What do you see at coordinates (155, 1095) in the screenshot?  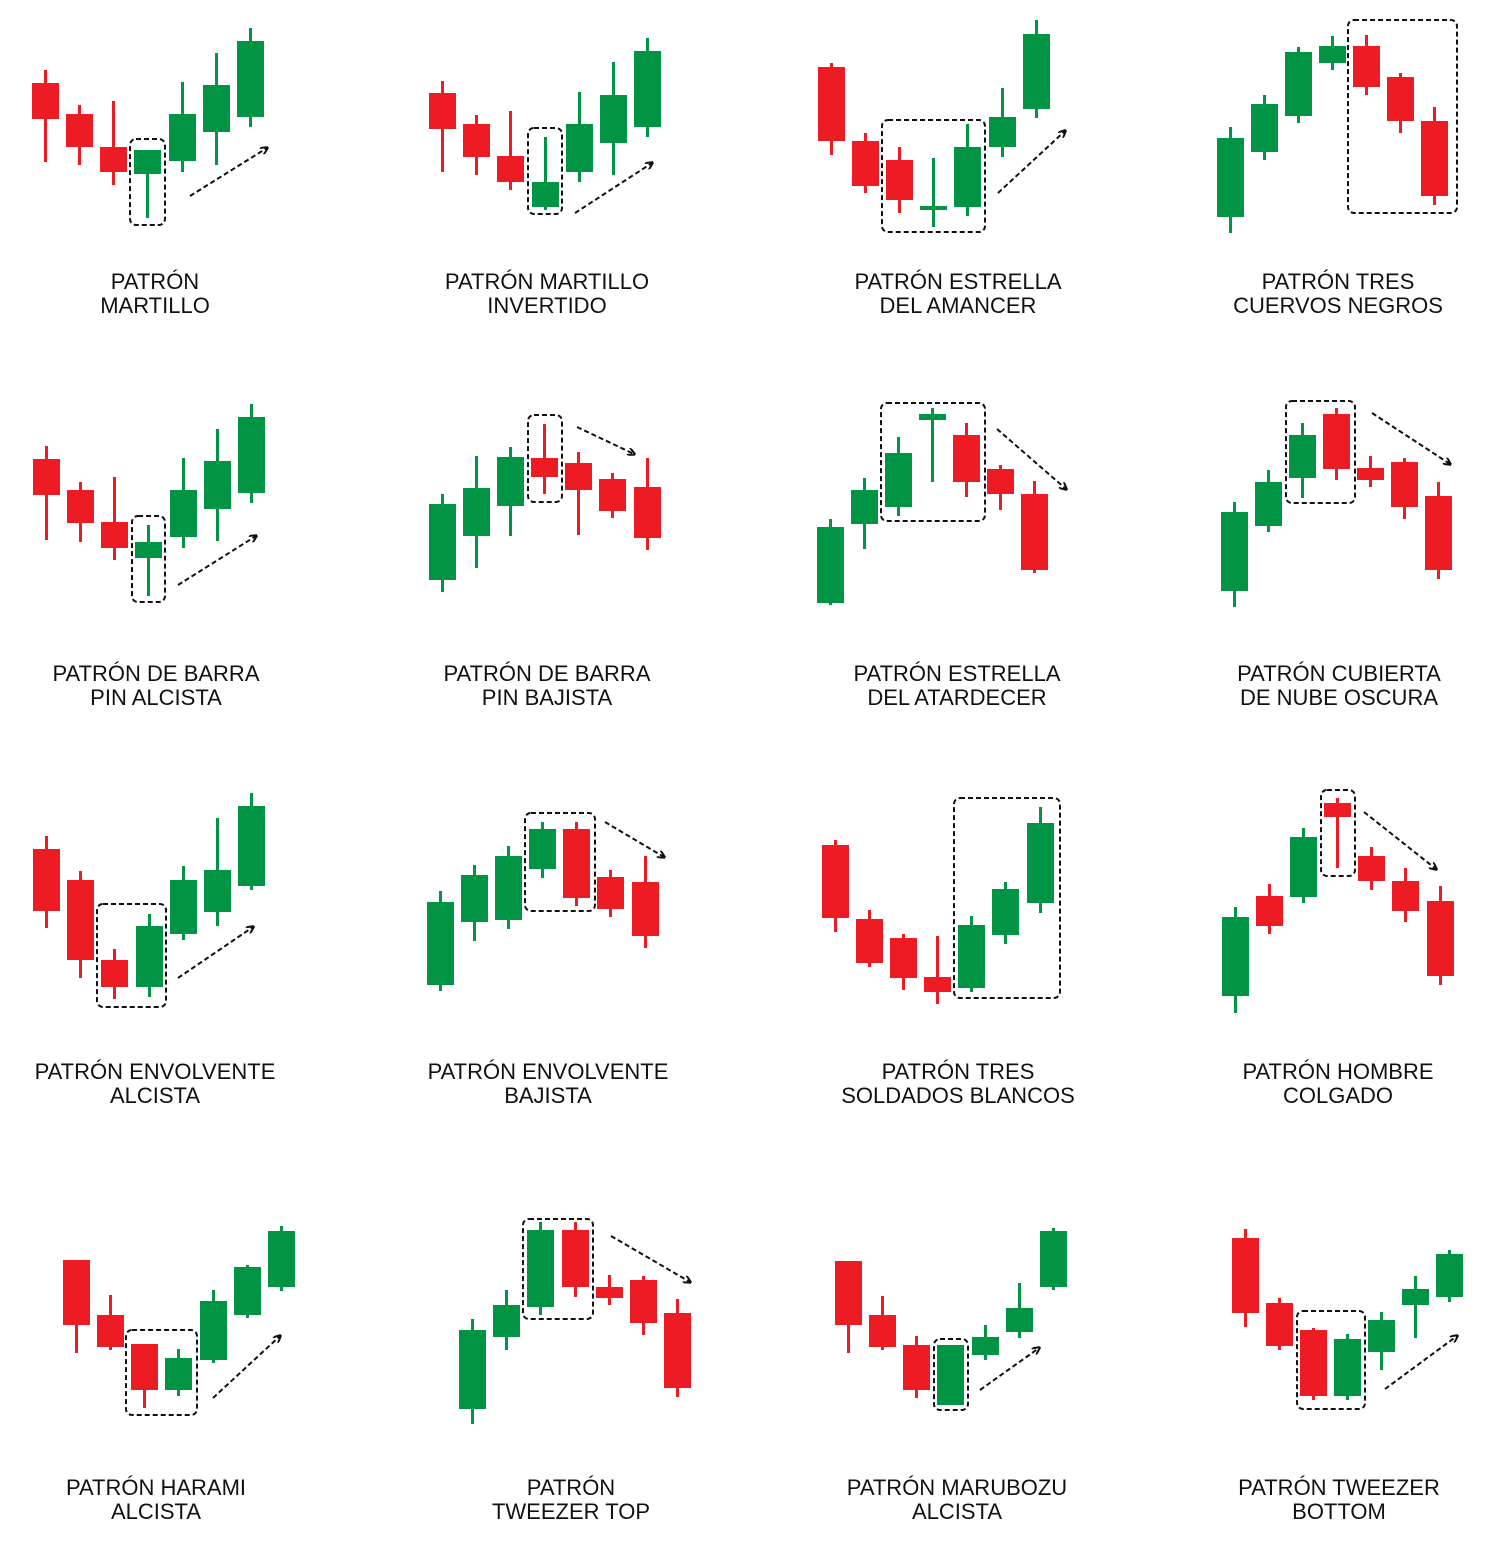 I see `pattern-label-line2: ALCISTA` at bounding box center [155, 1095].